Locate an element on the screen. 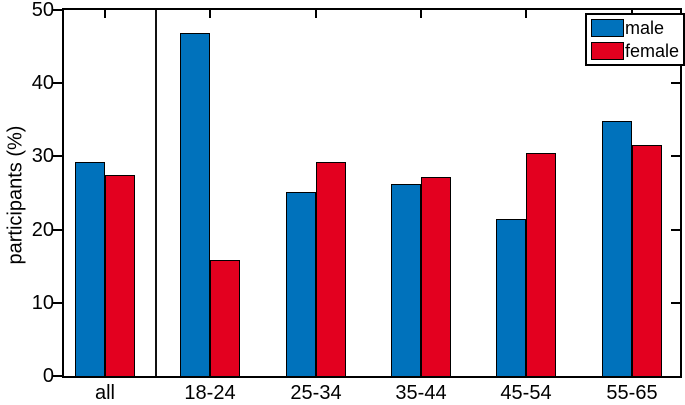 This screenshot has width=685, height=405. bar-male-all is located at coordinates (90, 269).